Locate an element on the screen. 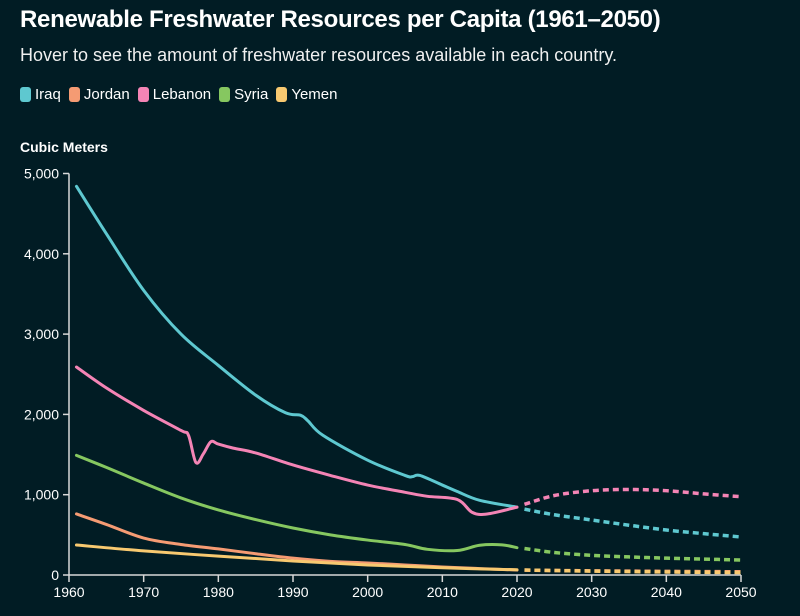 Image resolution: width=800 pixels, height=616 pixels. legend-label: Jordan is located at coordinates (106, 94).